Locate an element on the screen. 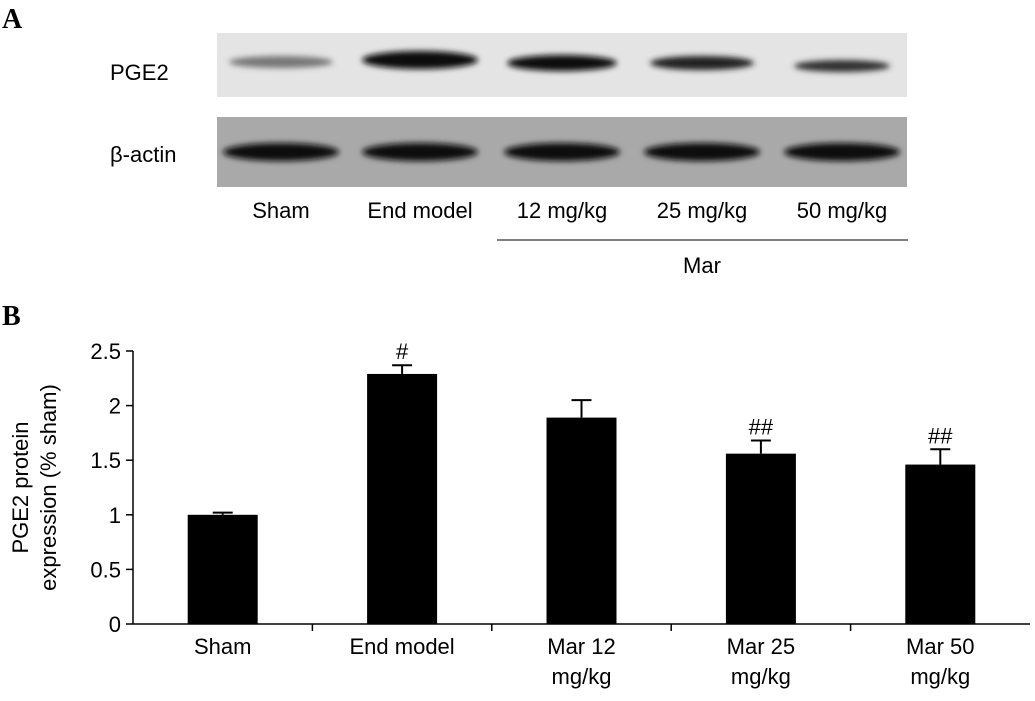 Image resolution: width=1035 pixels, height=701 pixels. y-tick-label: 2.5 is located at coordinates (105, 351).